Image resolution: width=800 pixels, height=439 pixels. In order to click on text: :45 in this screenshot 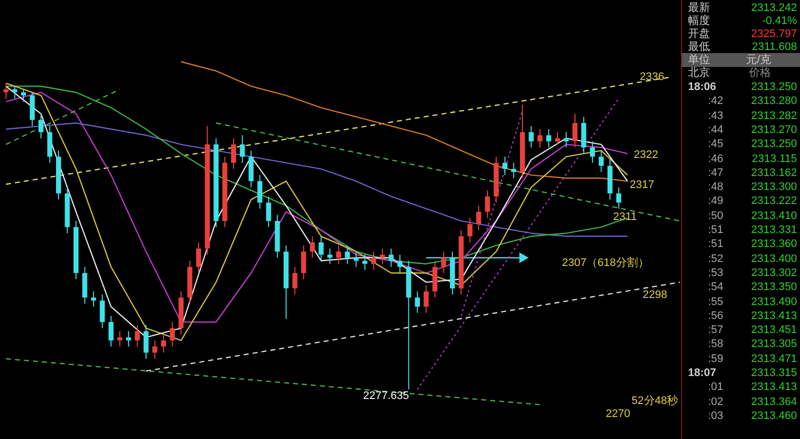, I will do `click(716, 144)`.